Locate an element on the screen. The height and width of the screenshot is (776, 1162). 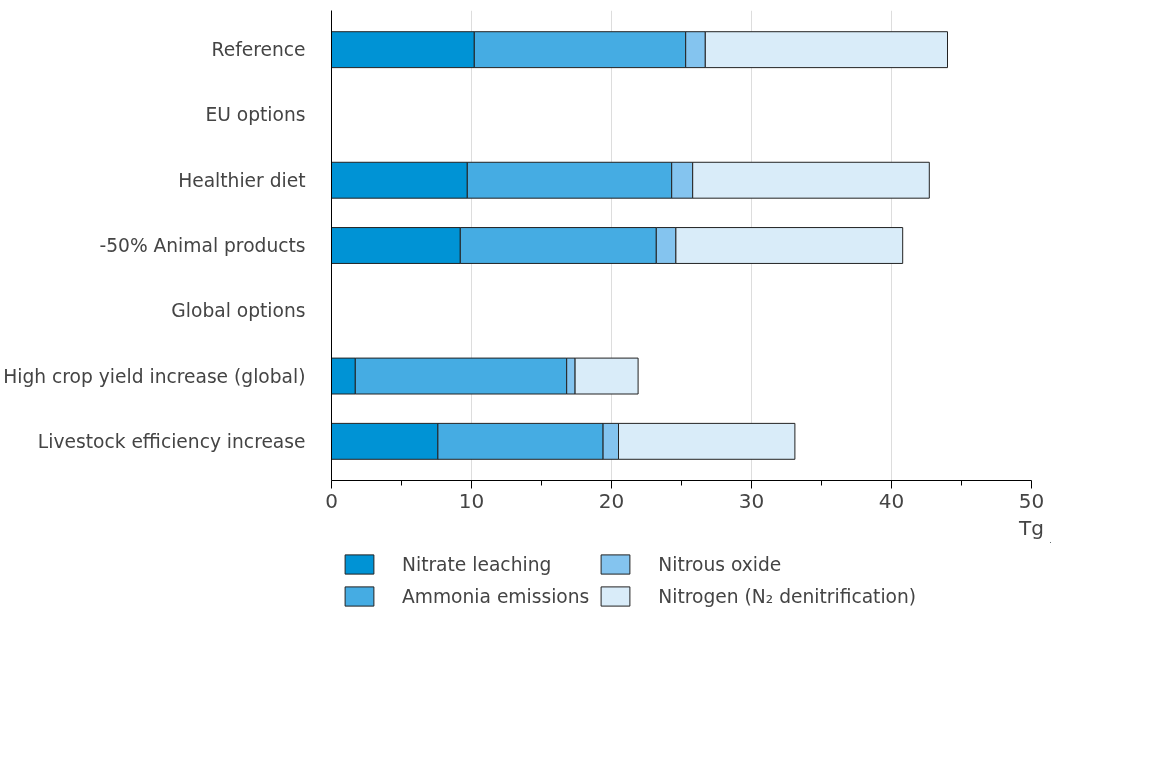
y-tick-label: -50% Animal products is located at coordinates (202, 245).